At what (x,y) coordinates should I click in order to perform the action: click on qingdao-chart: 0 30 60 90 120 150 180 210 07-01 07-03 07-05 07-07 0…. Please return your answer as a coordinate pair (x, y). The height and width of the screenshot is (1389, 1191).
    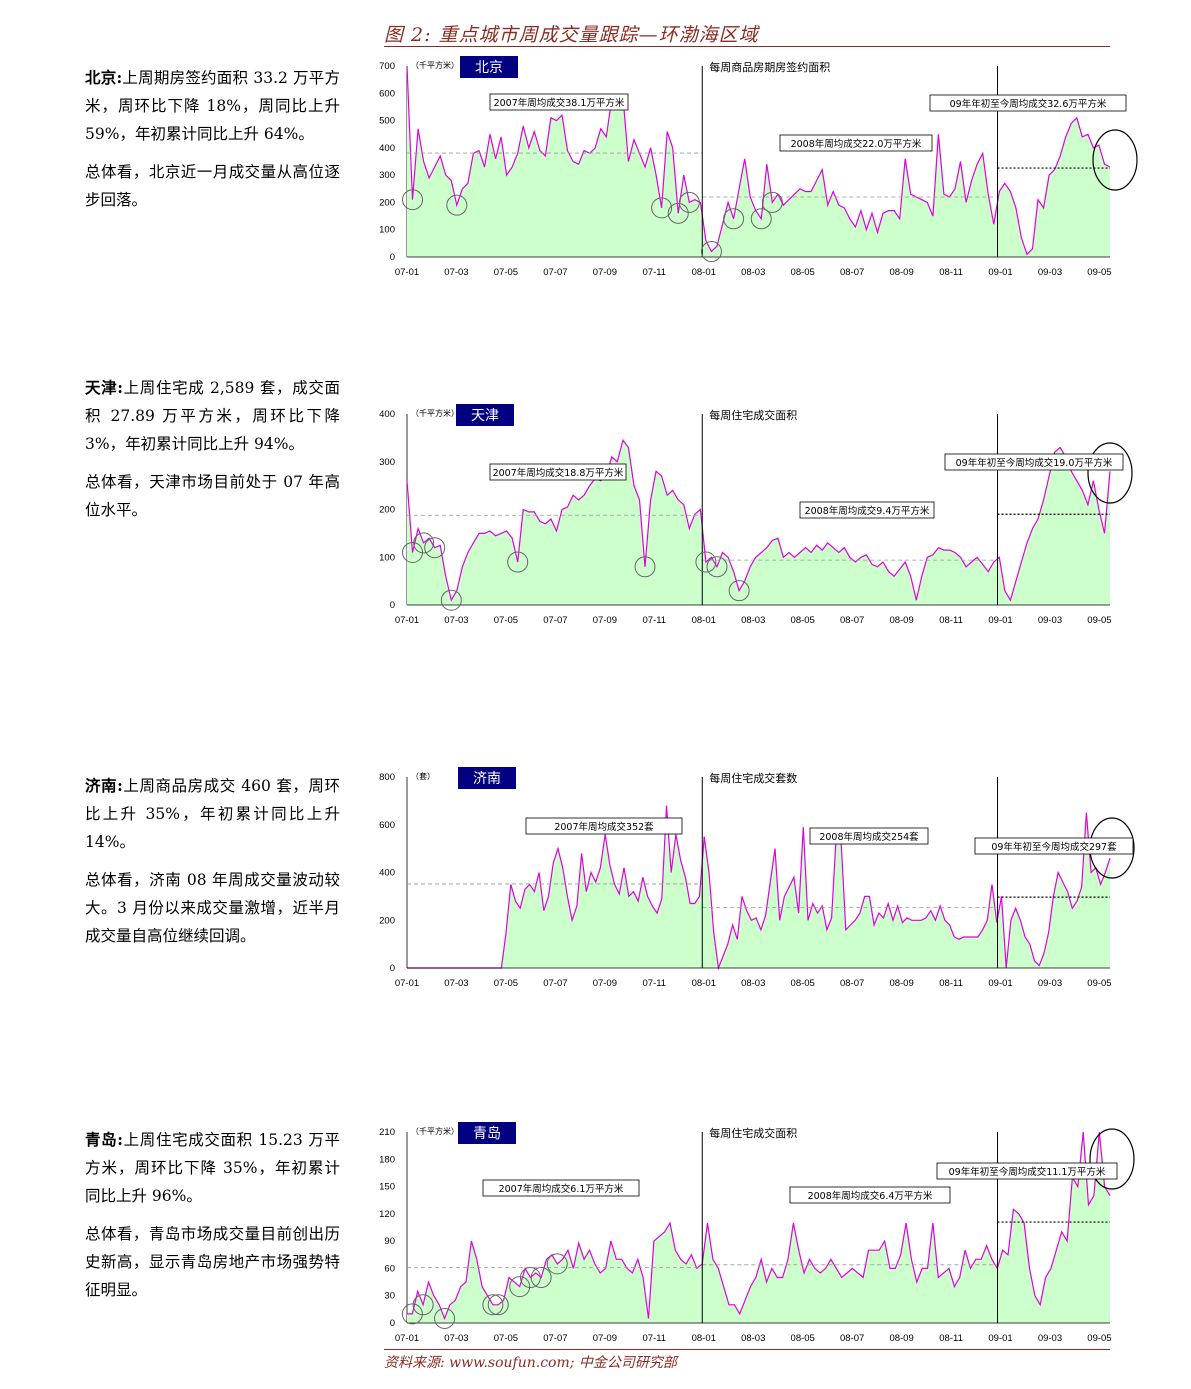
    Looking at the image, I should click on (752, 1238).